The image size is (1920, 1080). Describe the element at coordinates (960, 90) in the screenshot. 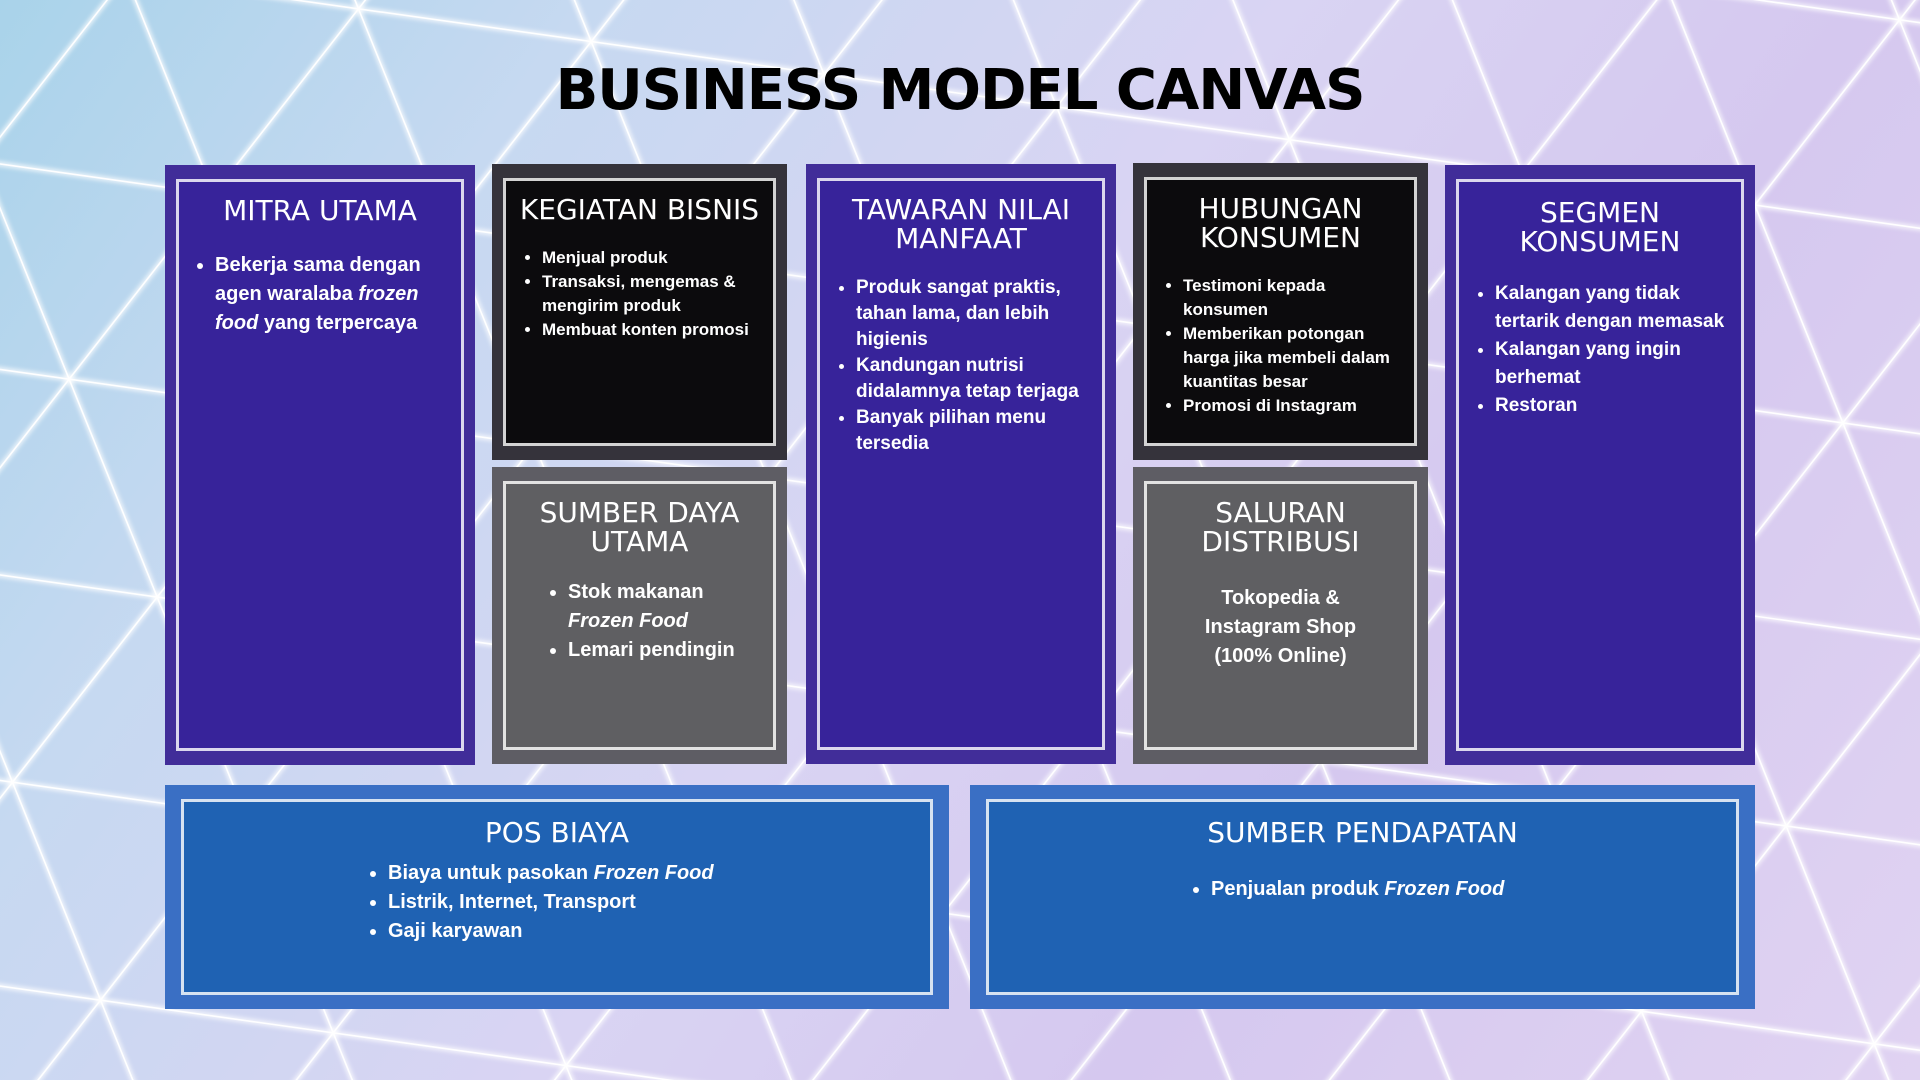

I see `page-title: BUSINESS MODEL CANVAS` at that location.